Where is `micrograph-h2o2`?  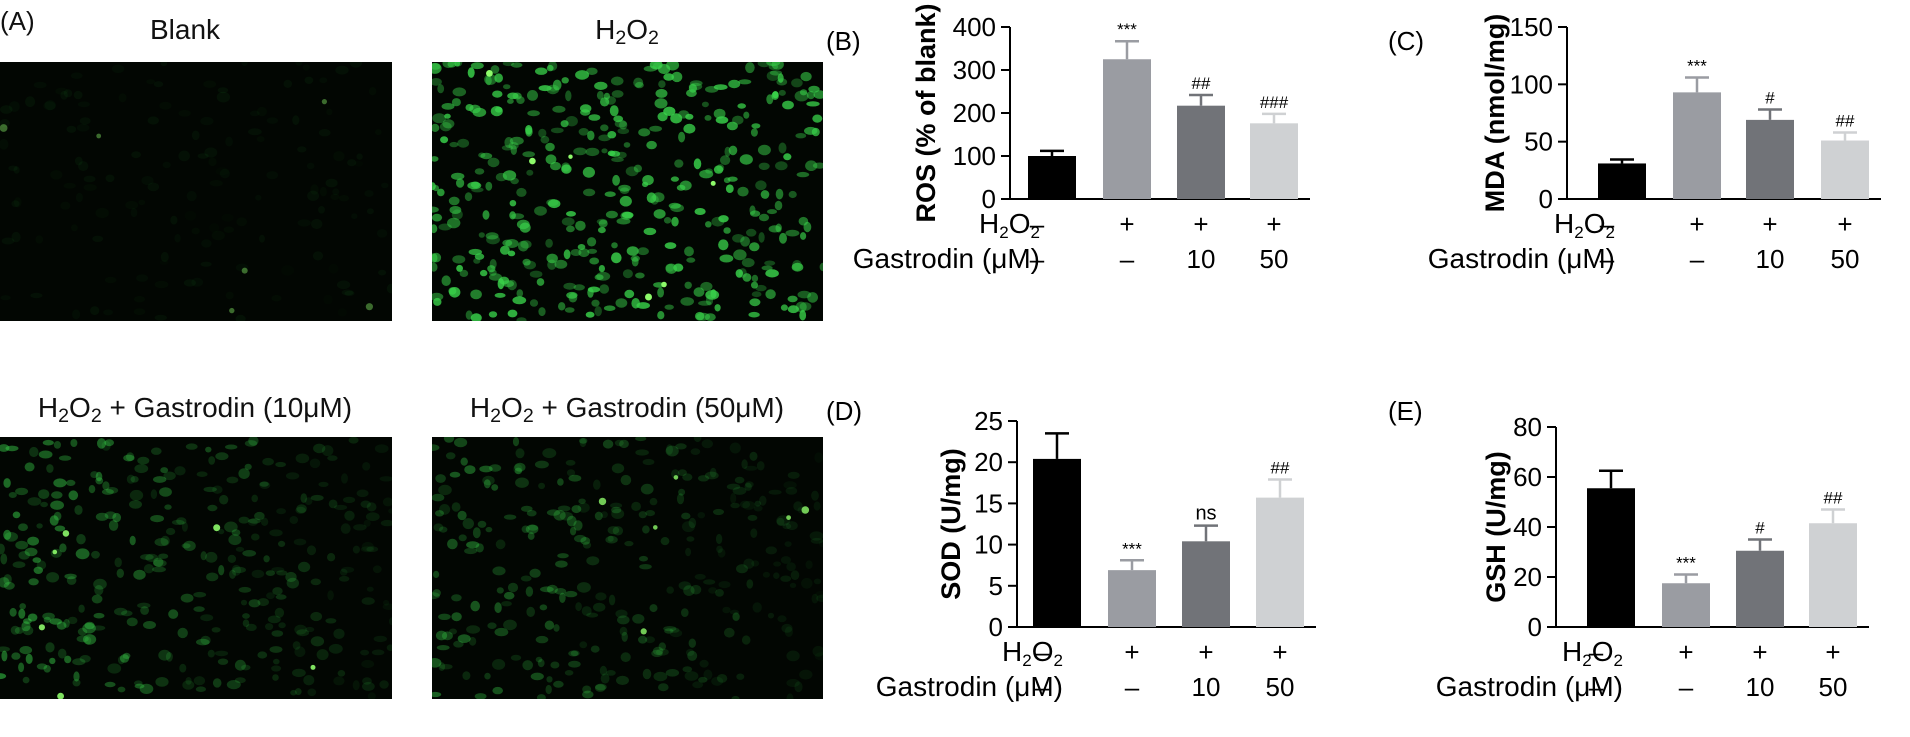
micrograph-h2o2 is located at coordinates (627, 191).